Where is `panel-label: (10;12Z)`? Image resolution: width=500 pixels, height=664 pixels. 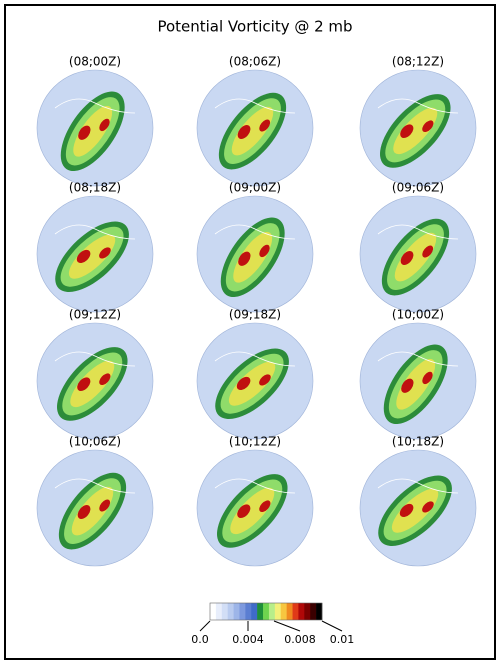 panel-label: (10;12Z) is located at coordinates (255, 442).